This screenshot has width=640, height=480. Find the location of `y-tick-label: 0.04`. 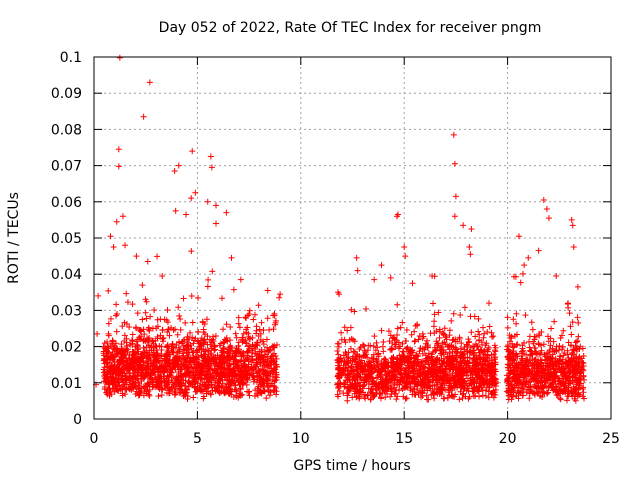

y-tick-label: 0.04 is located at coordinates (66, 275).